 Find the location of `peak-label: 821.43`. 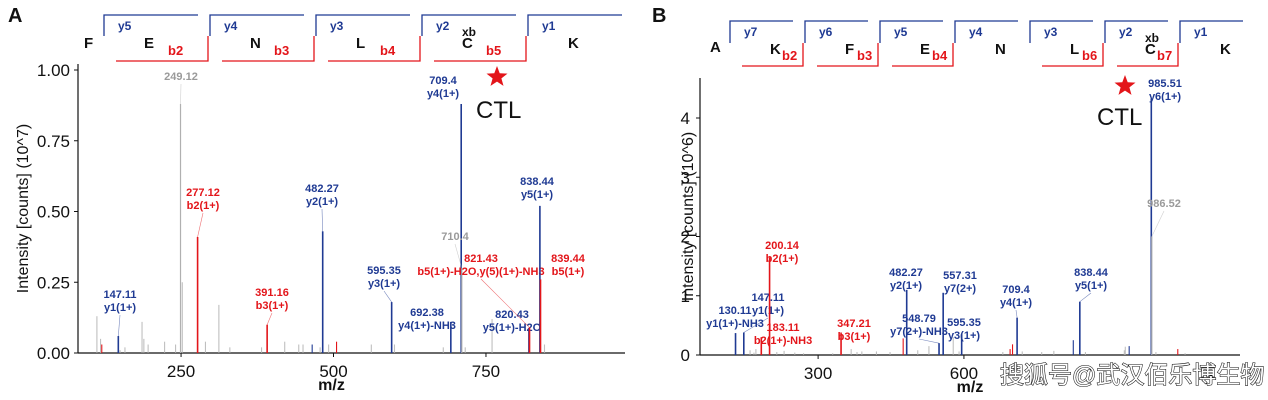

peak-label: 821.43 is located at coordinates (481, 259).